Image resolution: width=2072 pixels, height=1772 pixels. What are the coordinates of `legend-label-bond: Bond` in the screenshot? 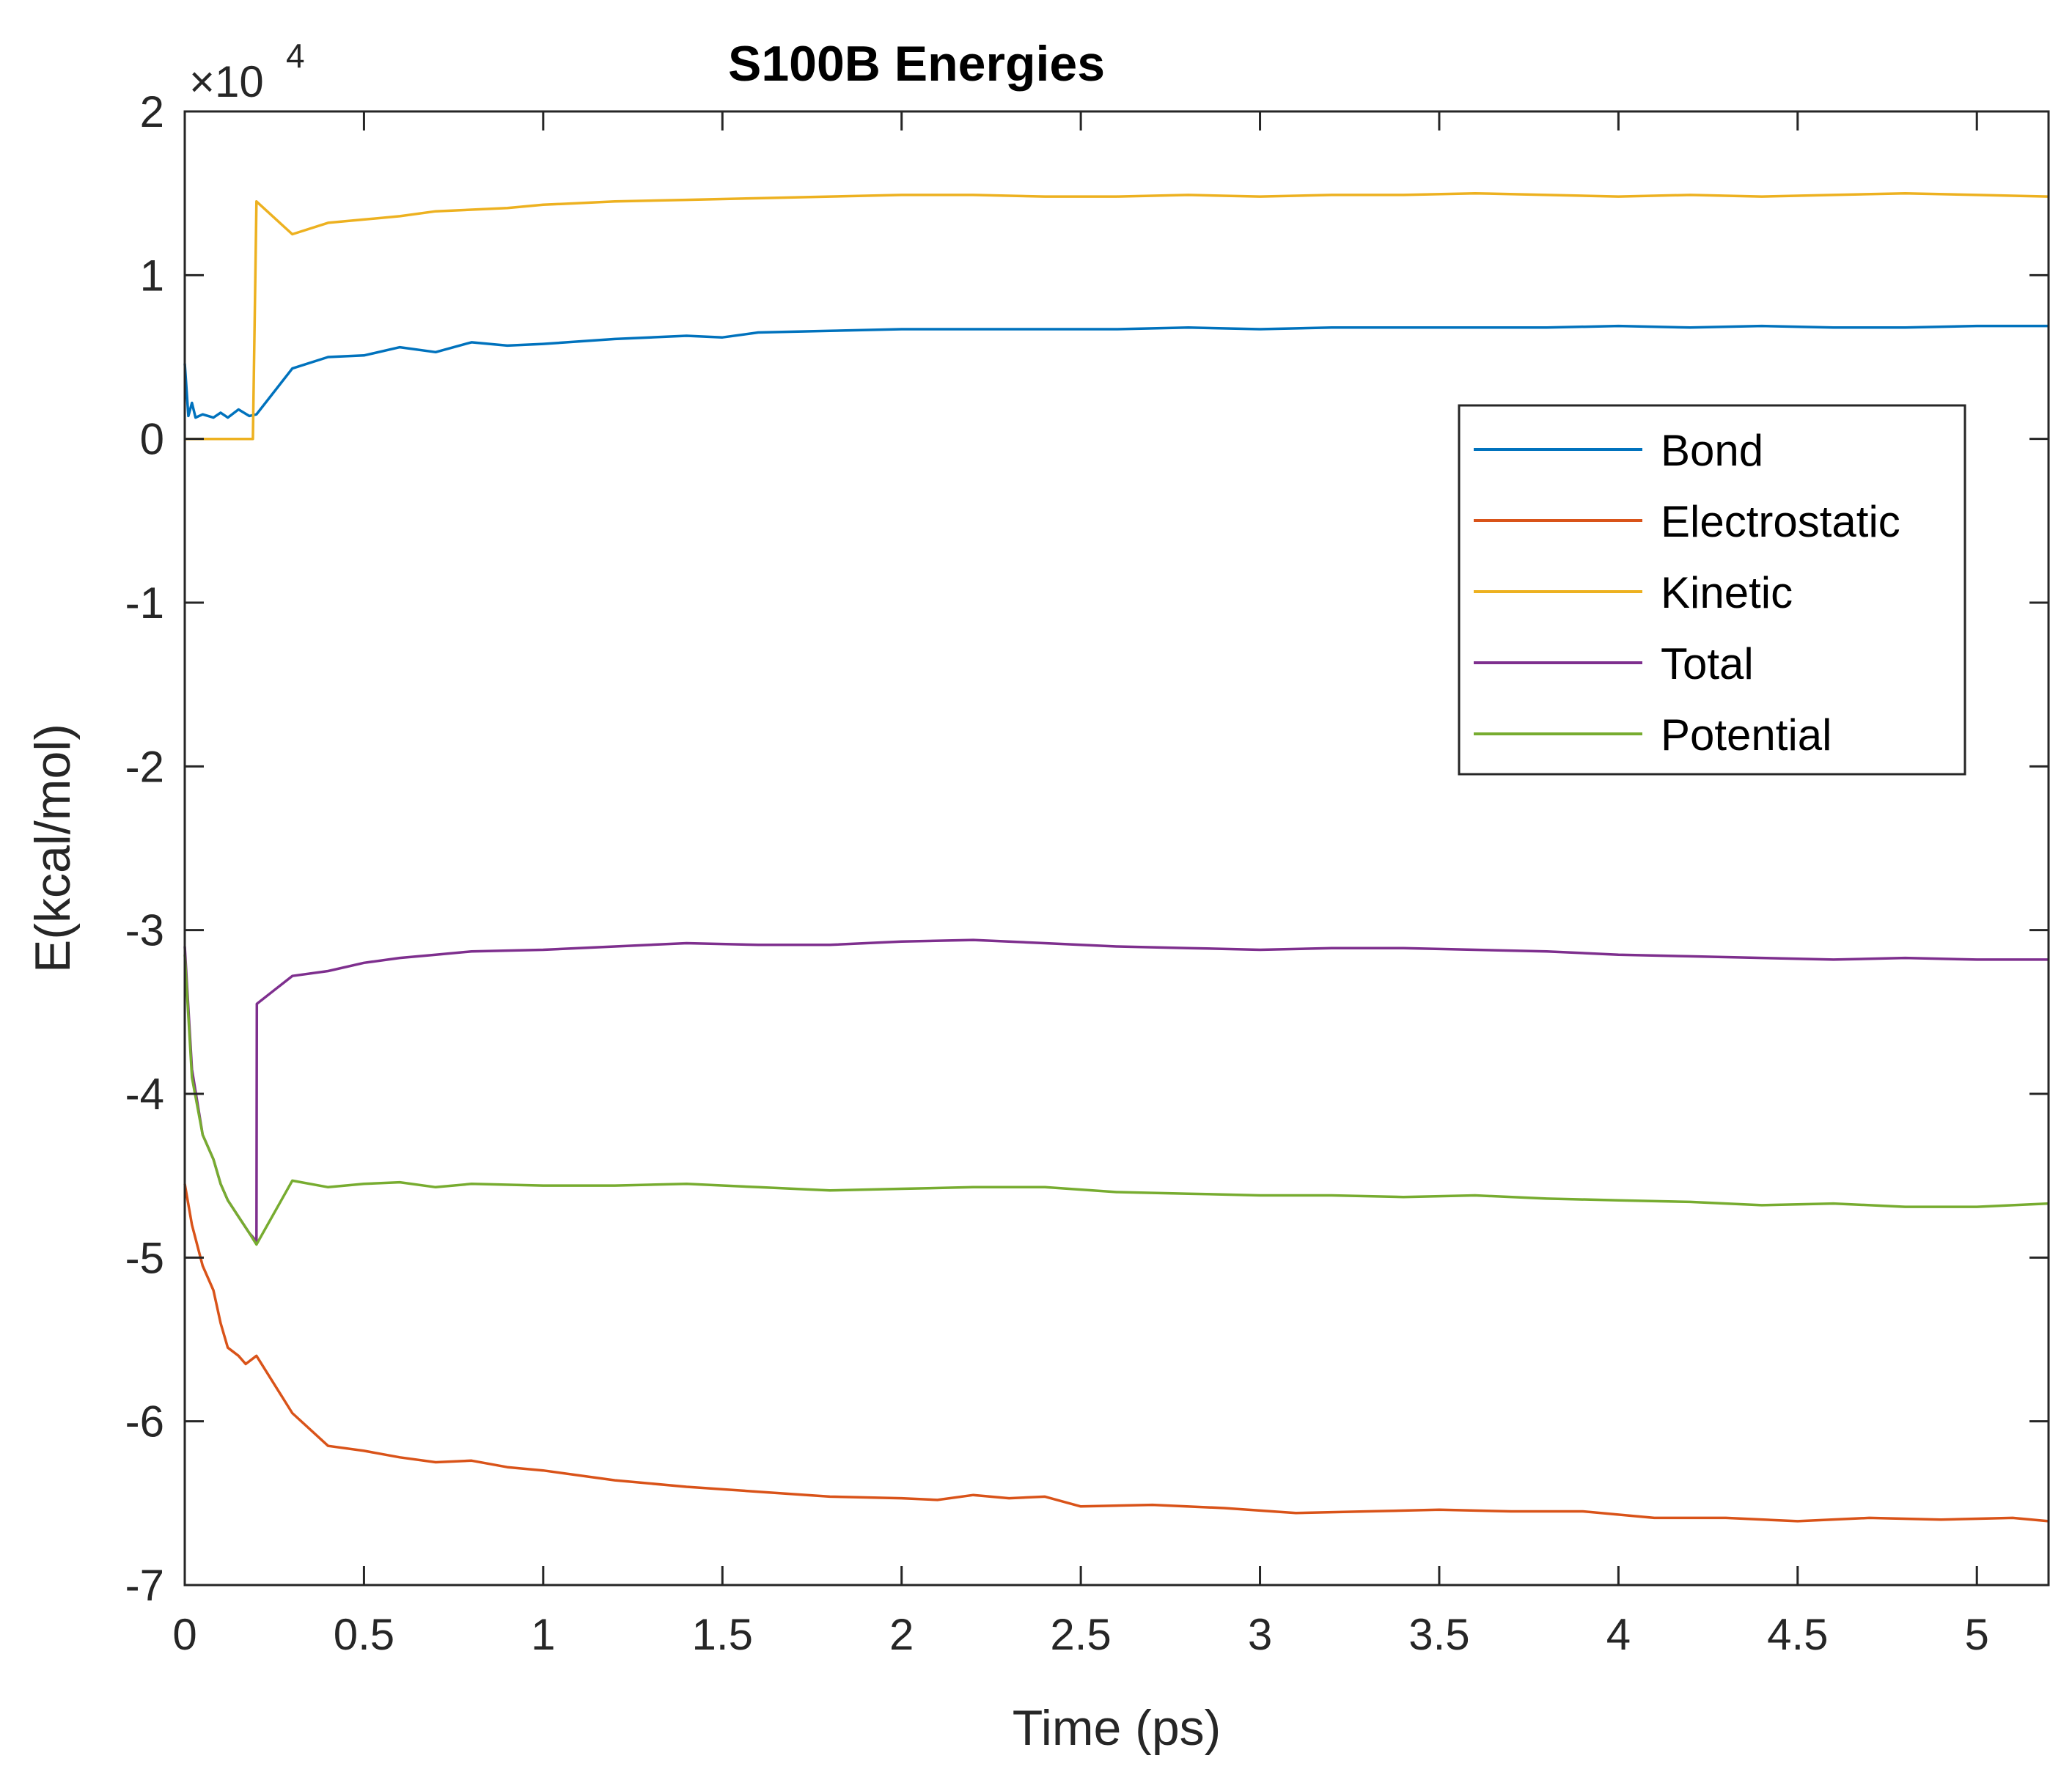 It's located at (1712, 451).